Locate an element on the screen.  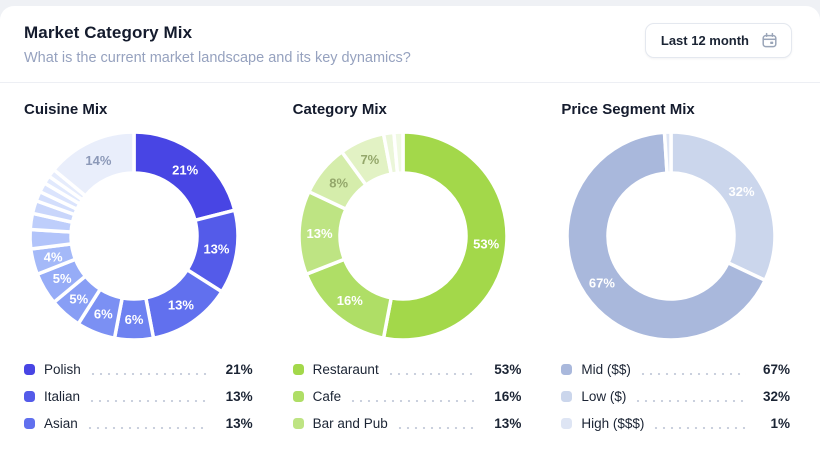
date-range-label: Last 12 month is located at coordinates (704, 40).